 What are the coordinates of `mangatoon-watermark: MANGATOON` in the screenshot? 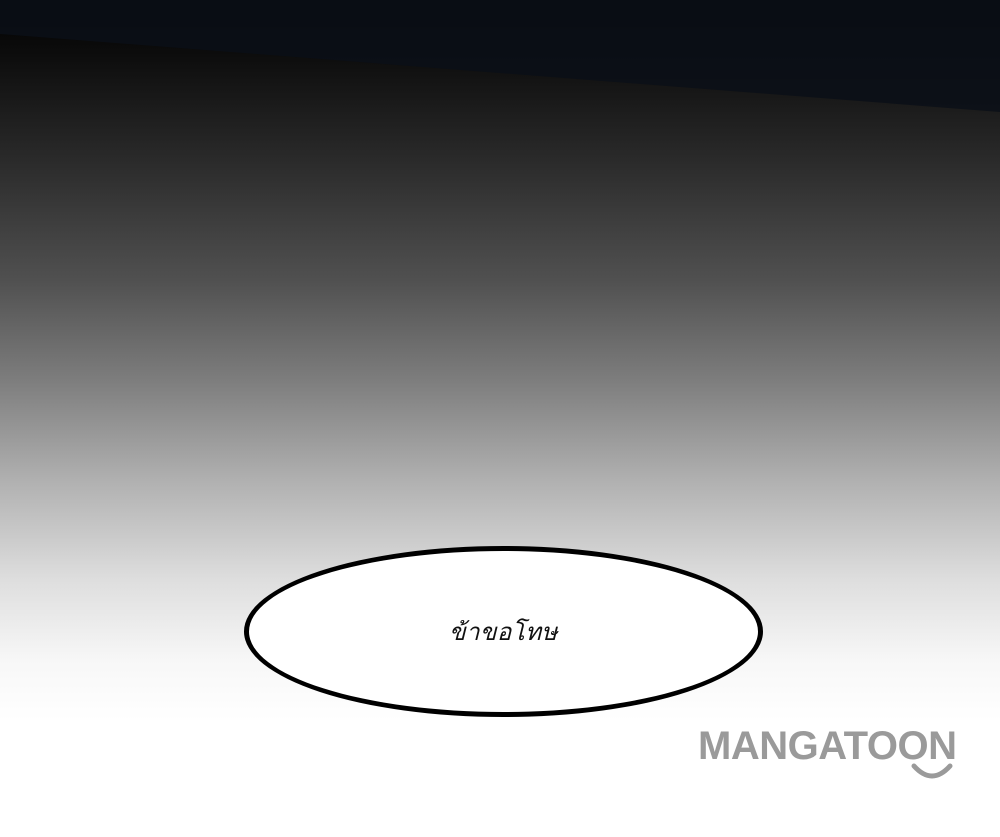 It's located at (848, 755).